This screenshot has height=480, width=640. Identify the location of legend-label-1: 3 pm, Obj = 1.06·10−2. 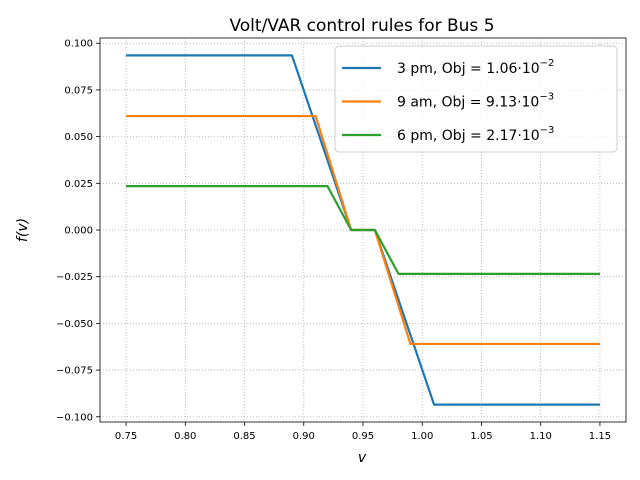
(475, 67).